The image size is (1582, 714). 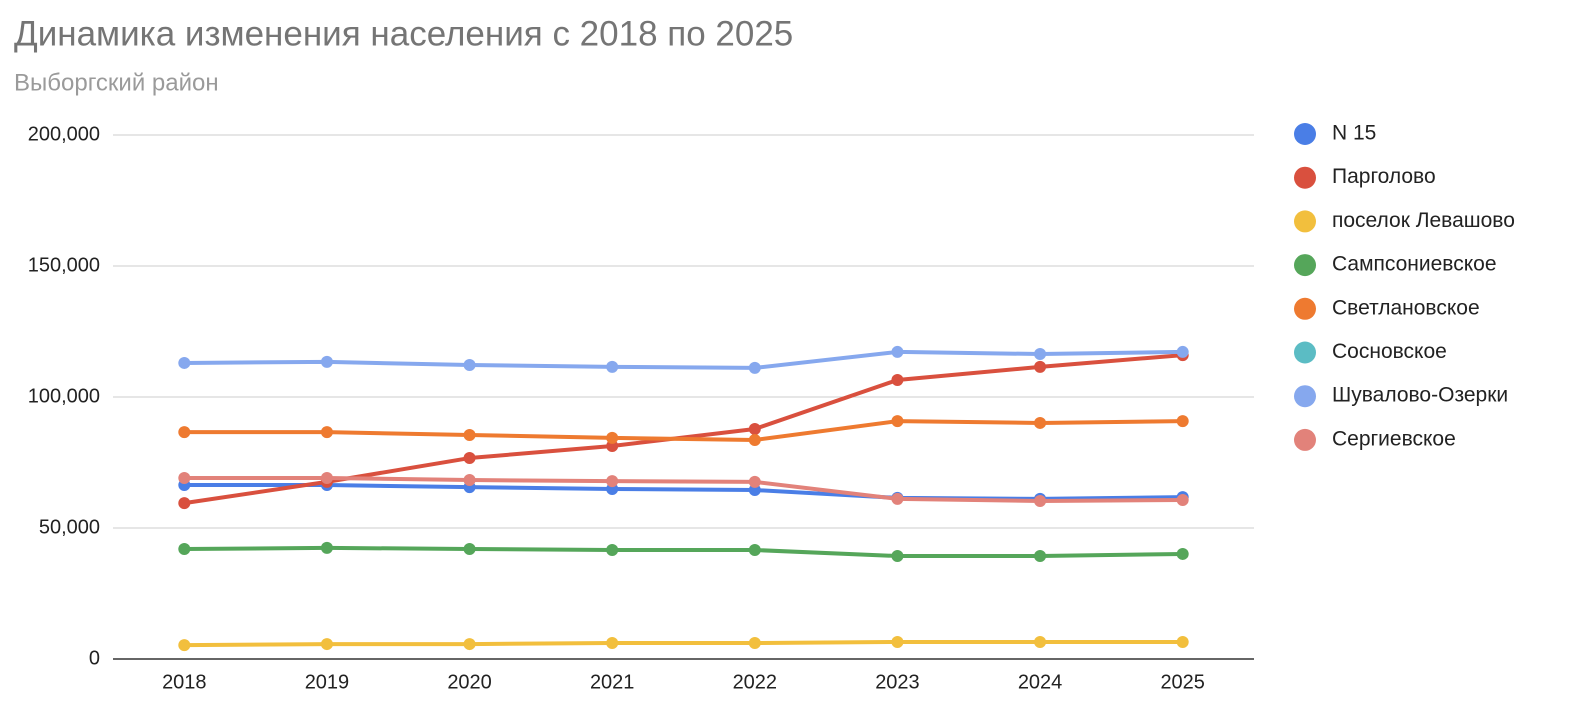 I want to click on legend-label: N 15, so click(x=1354, y=133).